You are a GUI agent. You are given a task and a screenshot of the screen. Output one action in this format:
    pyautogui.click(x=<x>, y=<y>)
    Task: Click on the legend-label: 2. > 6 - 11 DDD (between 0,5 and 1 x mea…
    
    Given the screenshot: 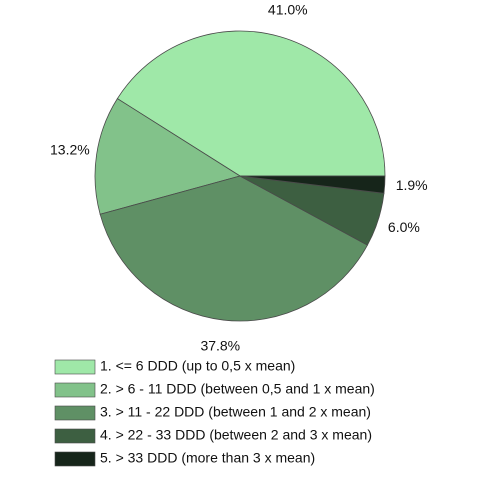 What is the action you would take?
    pyautogui.click(x=237, y=389)
    